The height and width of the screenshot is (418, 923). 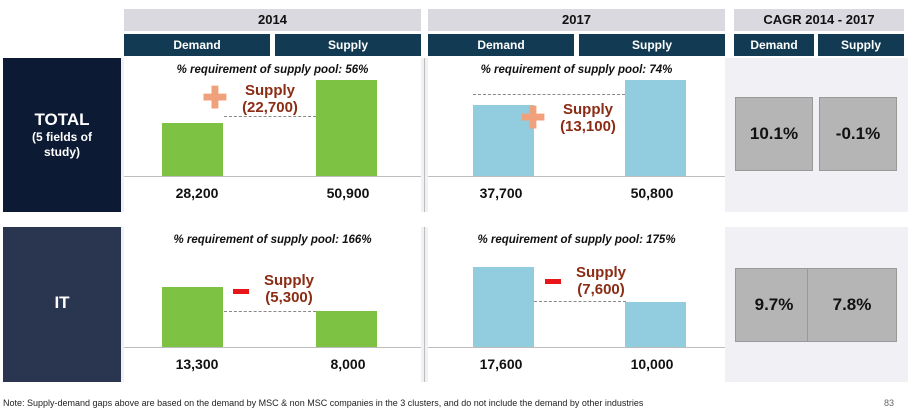 What do you see at coordinates (272, 240) in the screenshot?
I see `it-pct-2014: % requirement of supply pool: 166%` at bounding box center [272, 240].